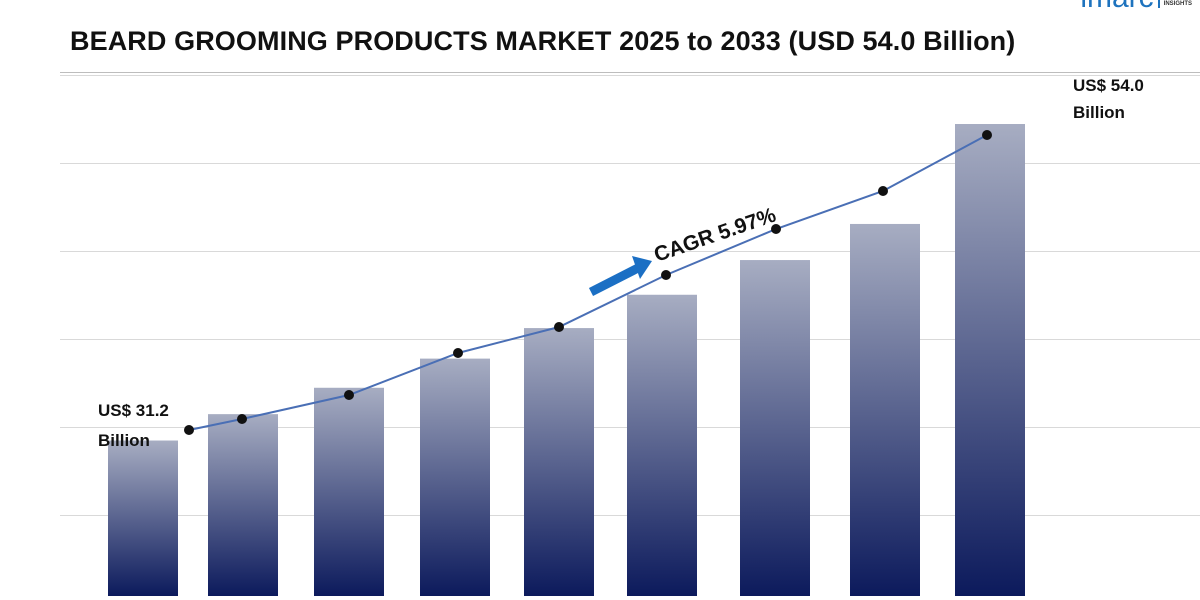 This screenshot has height=600, width=1200. I want to click on logo-word: imarc, so click(1116, 6).